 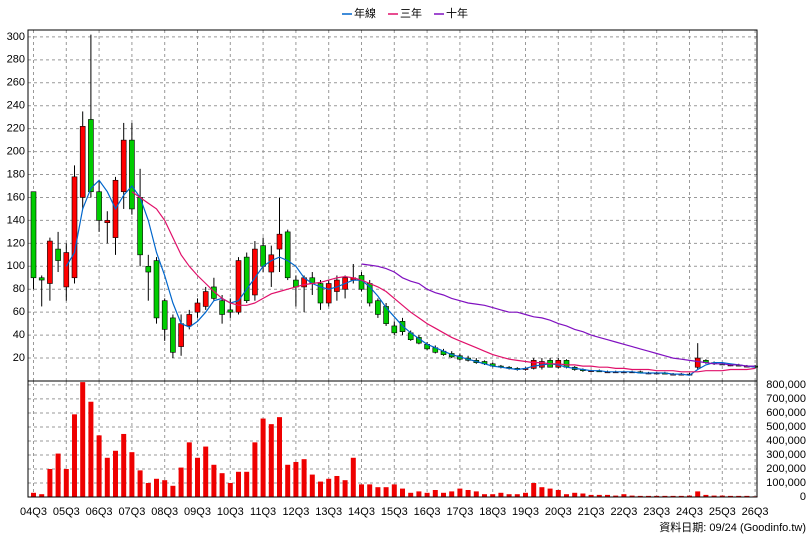 I want to click on x-tick-label: 08Q3, so click(x=164, y=512).